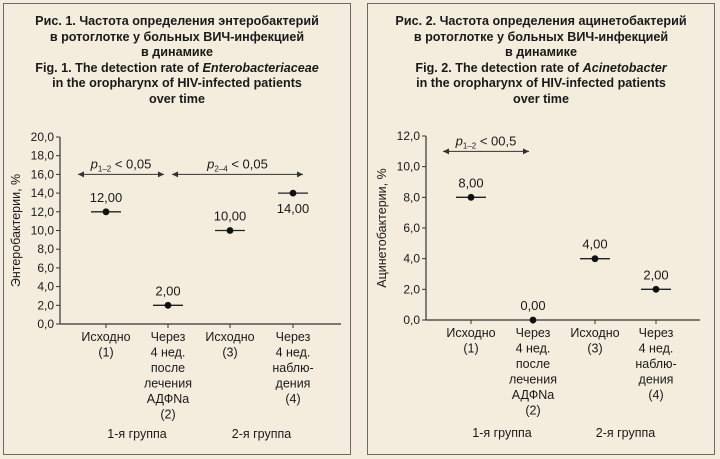 This screenshot has width=720, height=459. I want to click on p-value-annotation: p1–2 < 0,05, so click(121, 164).